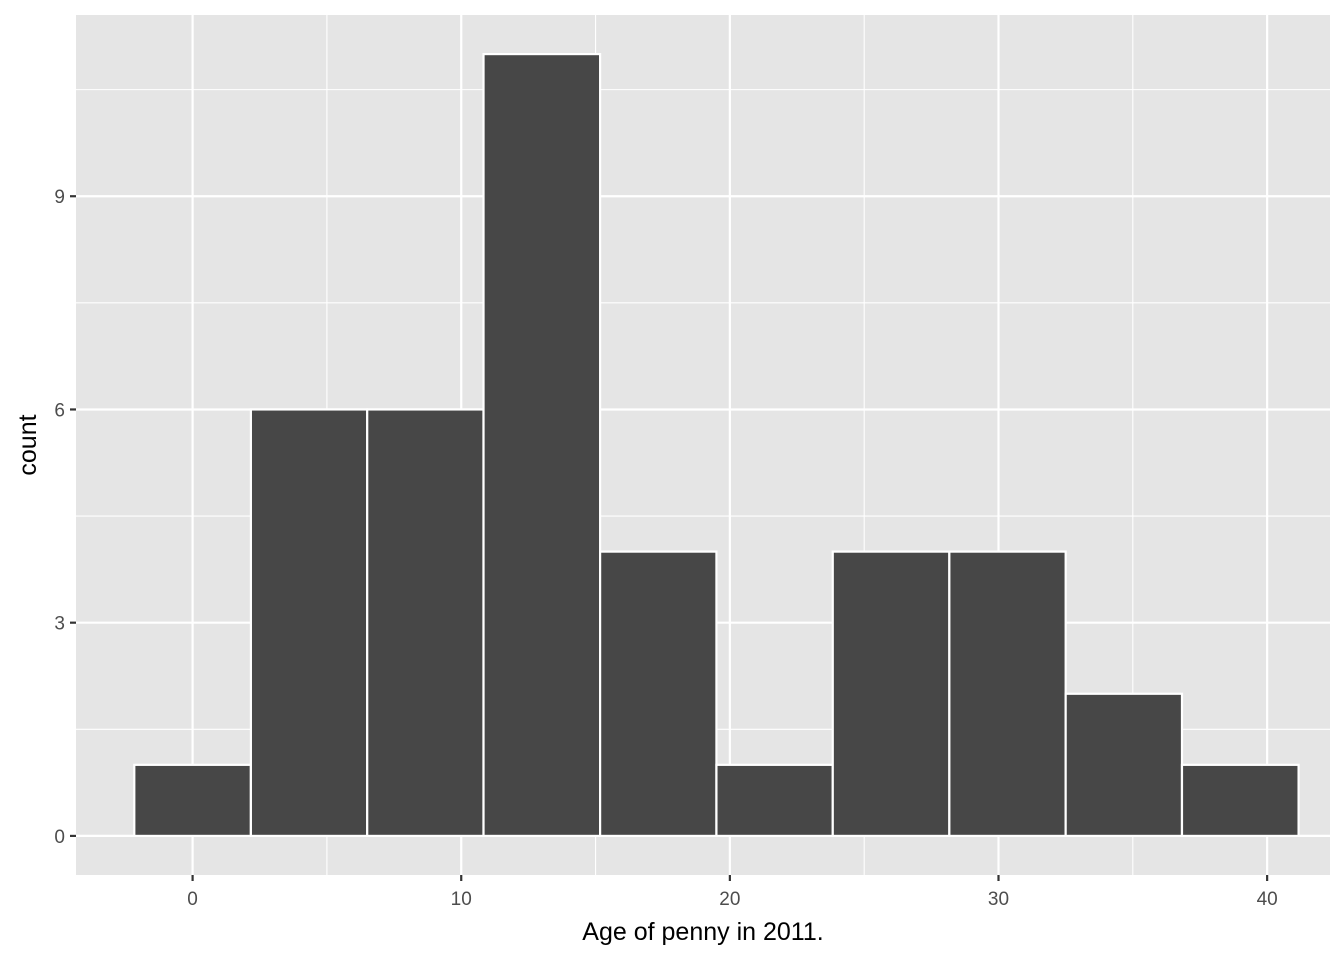 Image resolution: width=1344 pixels, height=960 pixels. What do you see at coordinates (59, 410) in the screenshot?
I see `y-tick-label: 6` at bounding box center [59, 410].